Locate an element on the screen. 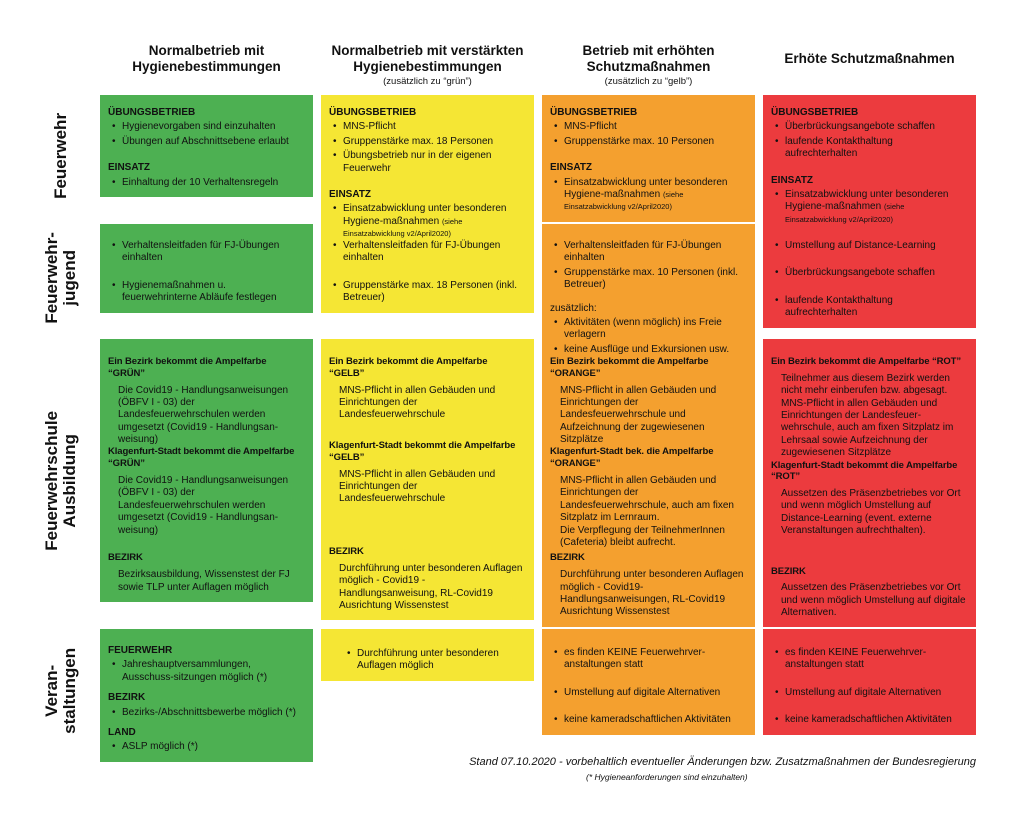 The height and width of the screenshot is (833, 1024). cell-heading: LAND is located at coordinates (122, 732).